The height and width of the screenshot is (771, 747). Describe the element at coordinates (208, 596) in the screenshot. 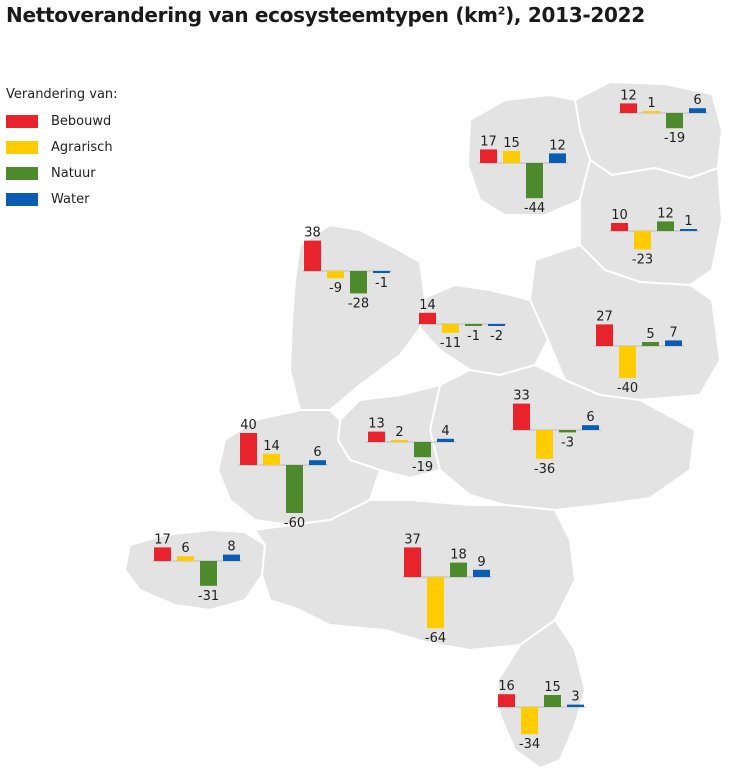

I see `data-label: -31` at that location.